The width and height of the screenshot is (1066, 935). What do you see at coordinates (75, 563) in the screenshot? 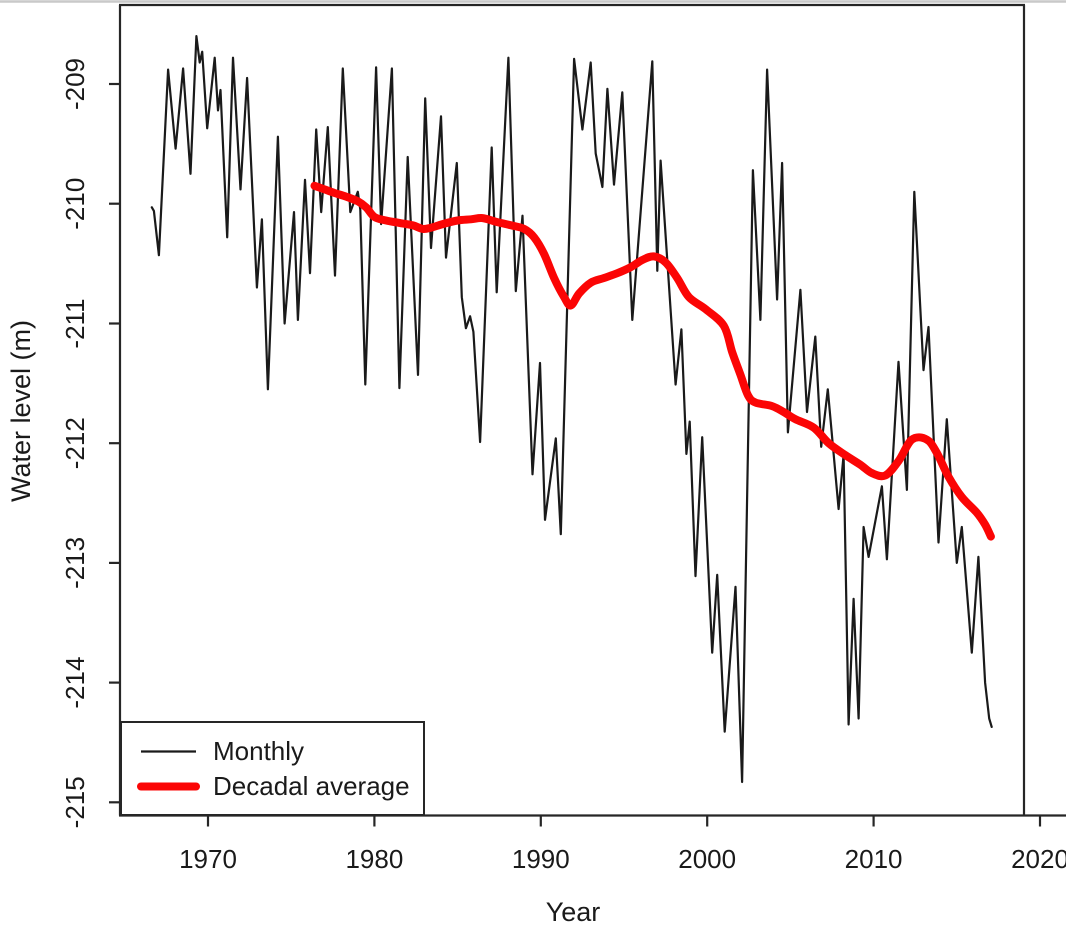
I see `y-tick-label: -213` at bounding box center [75, 563].